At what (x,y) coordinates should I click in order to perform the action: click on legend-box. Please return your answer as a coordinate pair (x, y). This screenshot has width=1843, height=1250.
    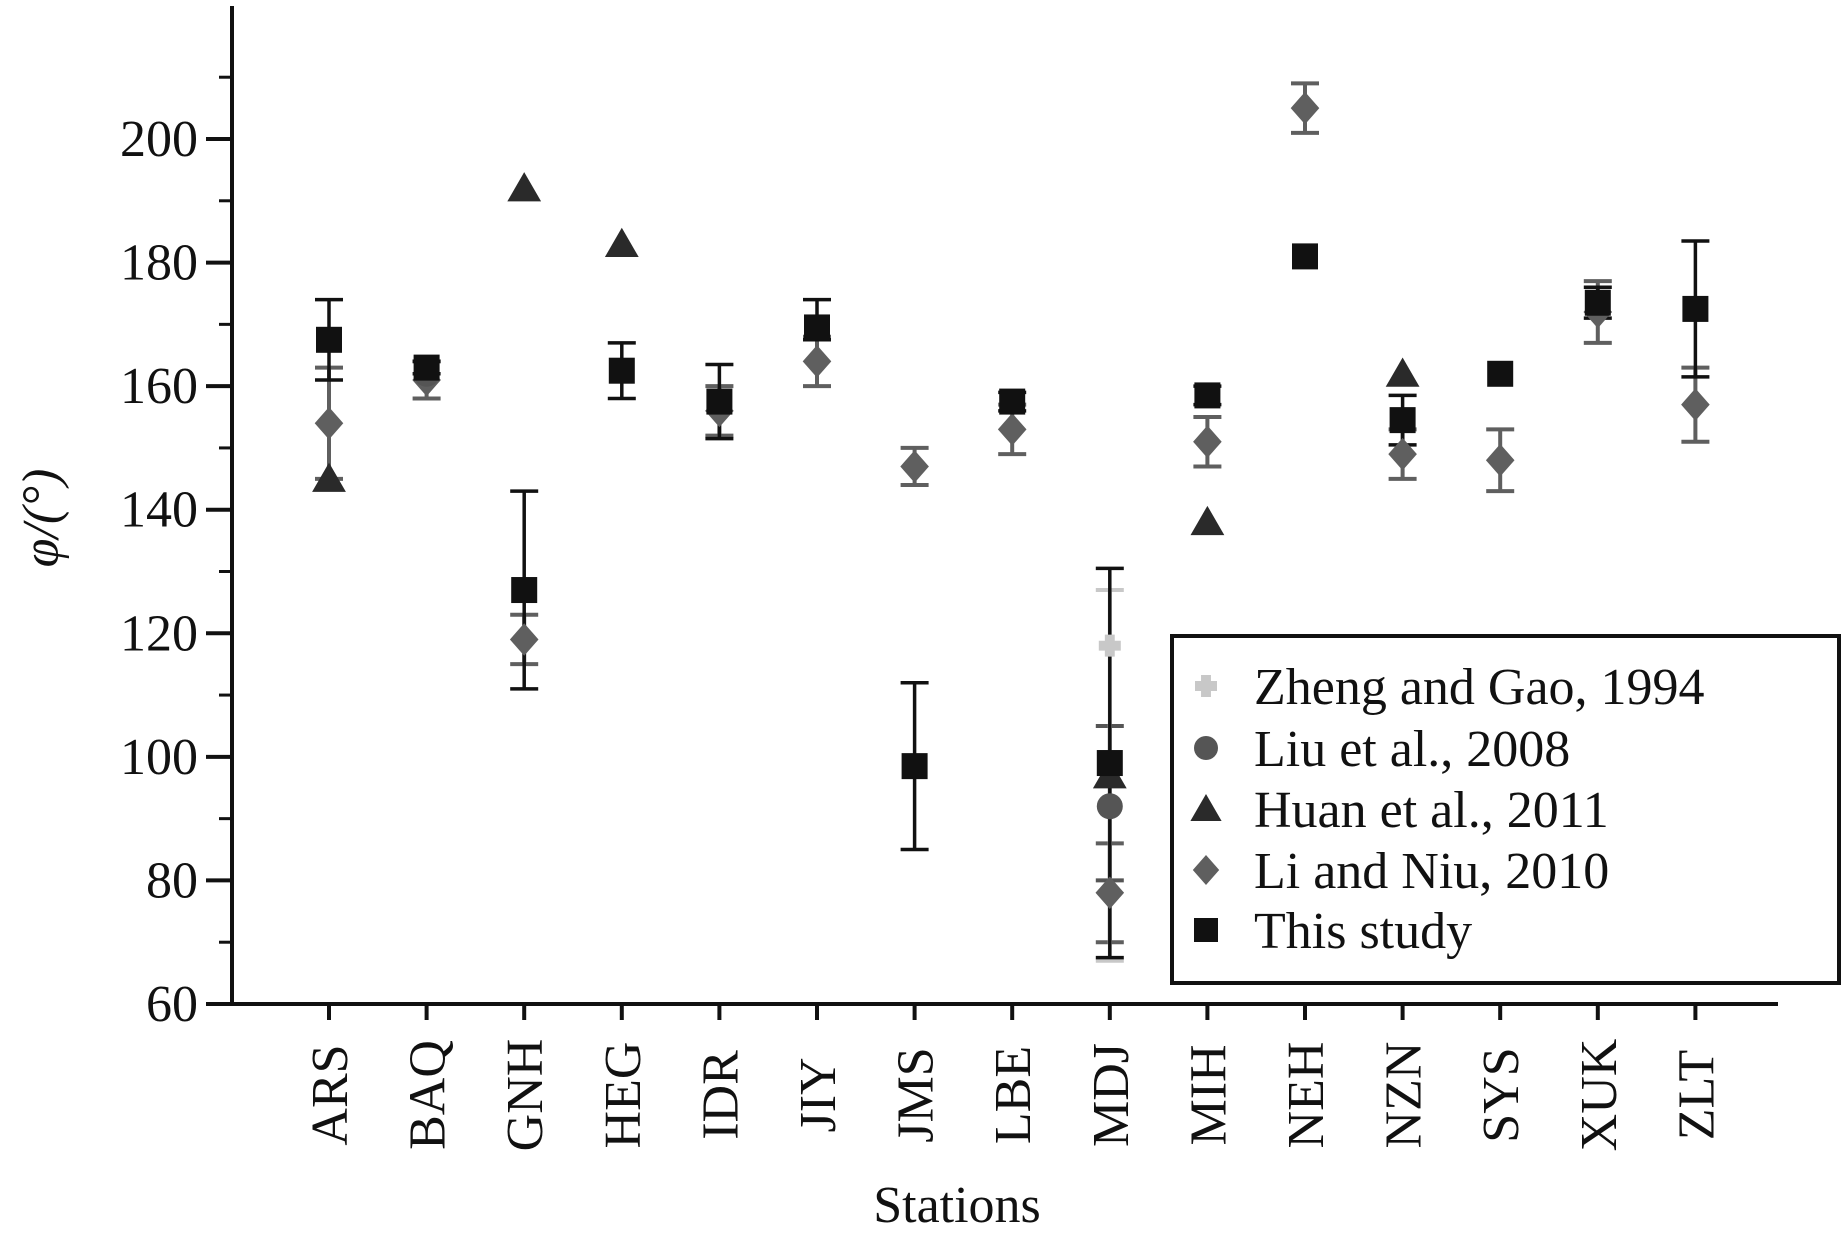
    Looking at the image, I should click on (1505, 809).